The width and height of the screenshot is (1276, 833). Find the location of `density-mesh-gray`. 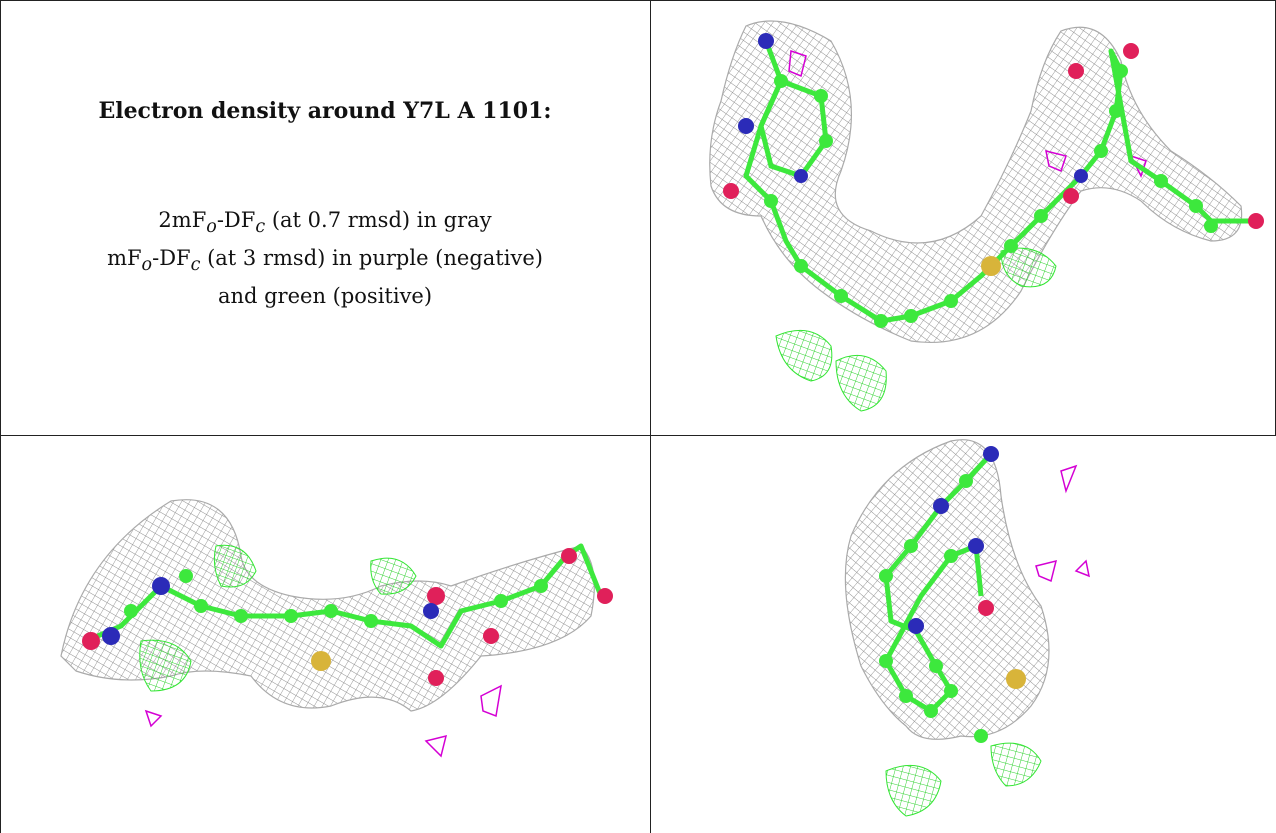

density-mesh-gray is located at coordinates (947, 589).